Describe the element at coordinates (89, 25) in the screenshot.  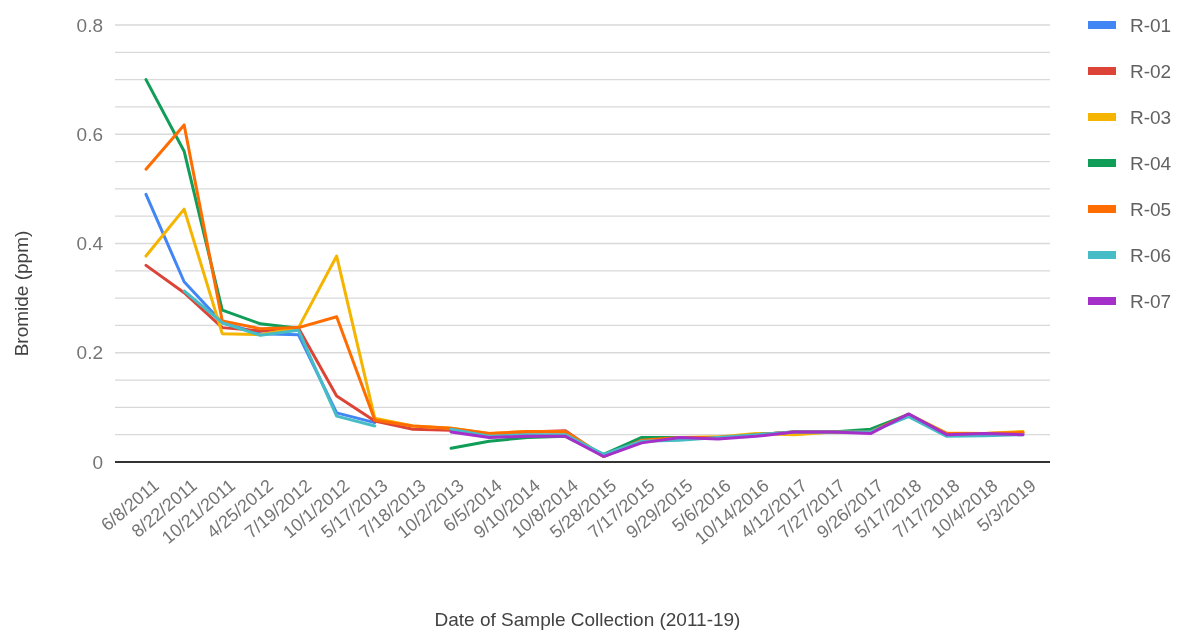
I see `y-tick-label: 0.8` at that location.